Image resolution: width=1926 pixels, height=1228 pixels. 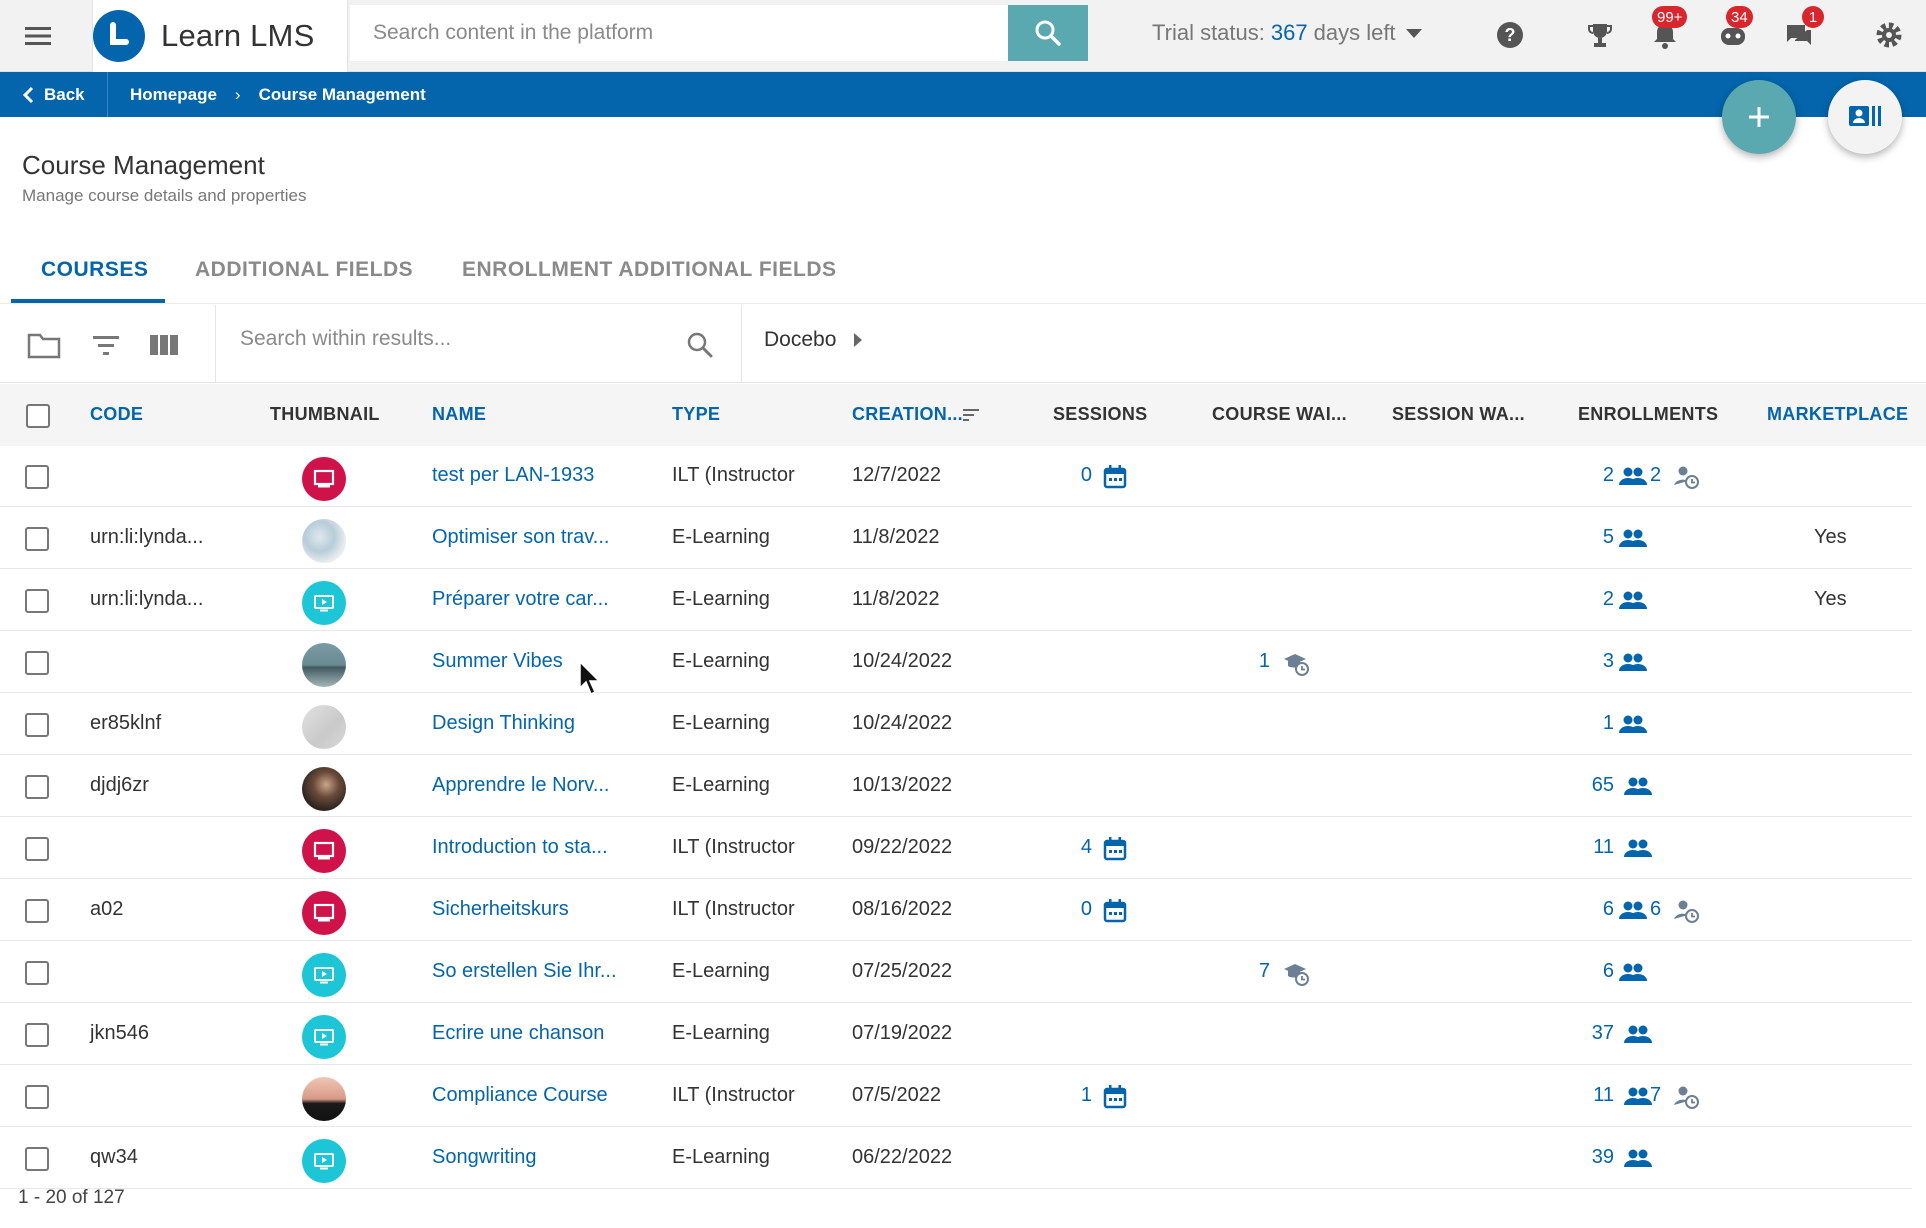 What do you see at coordinates (1602, 1033) in the screenshot?
I see `enrollments-count: 37` at bounding box center [1602, 1033].